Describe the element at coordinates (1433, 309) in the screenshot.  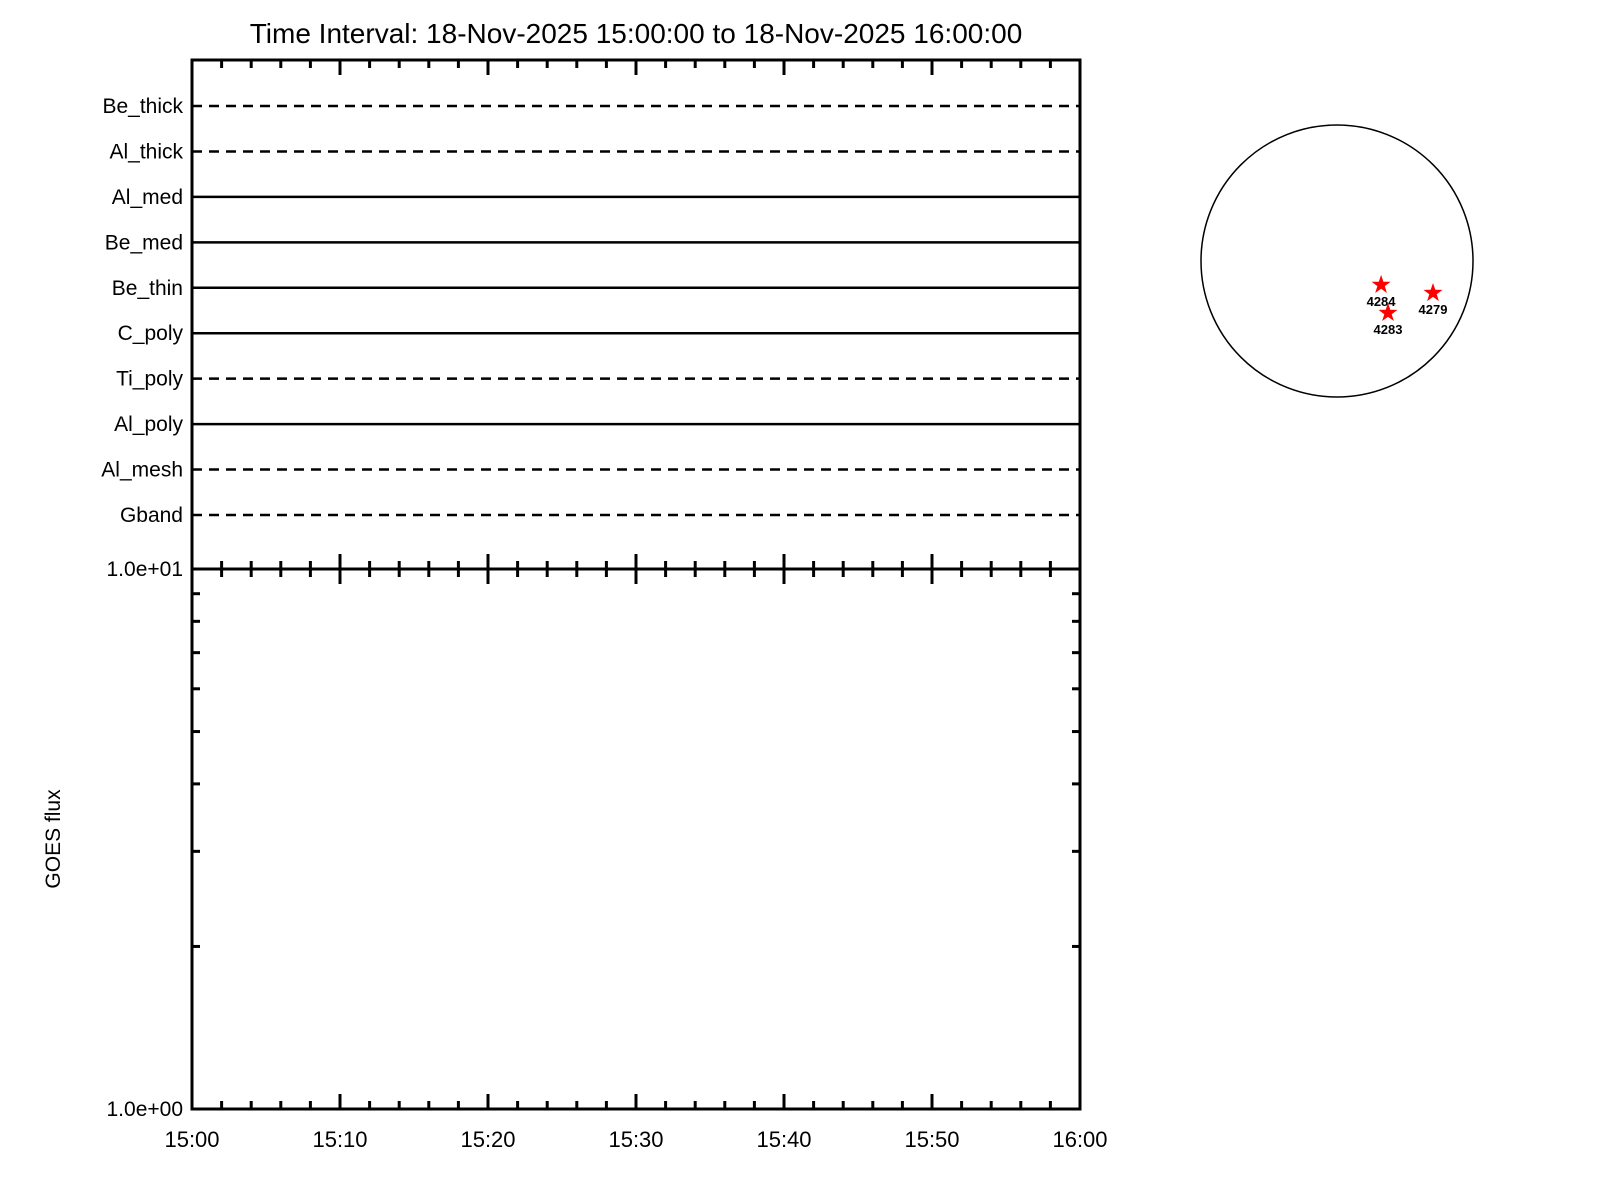
I see `active-region-label-4279: 4279` at that location.